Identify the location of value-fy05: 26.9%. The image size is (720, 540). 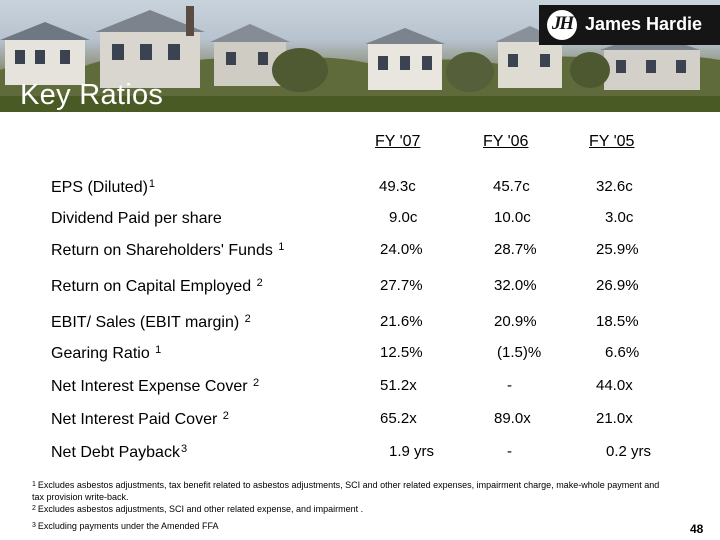
(617, 285).